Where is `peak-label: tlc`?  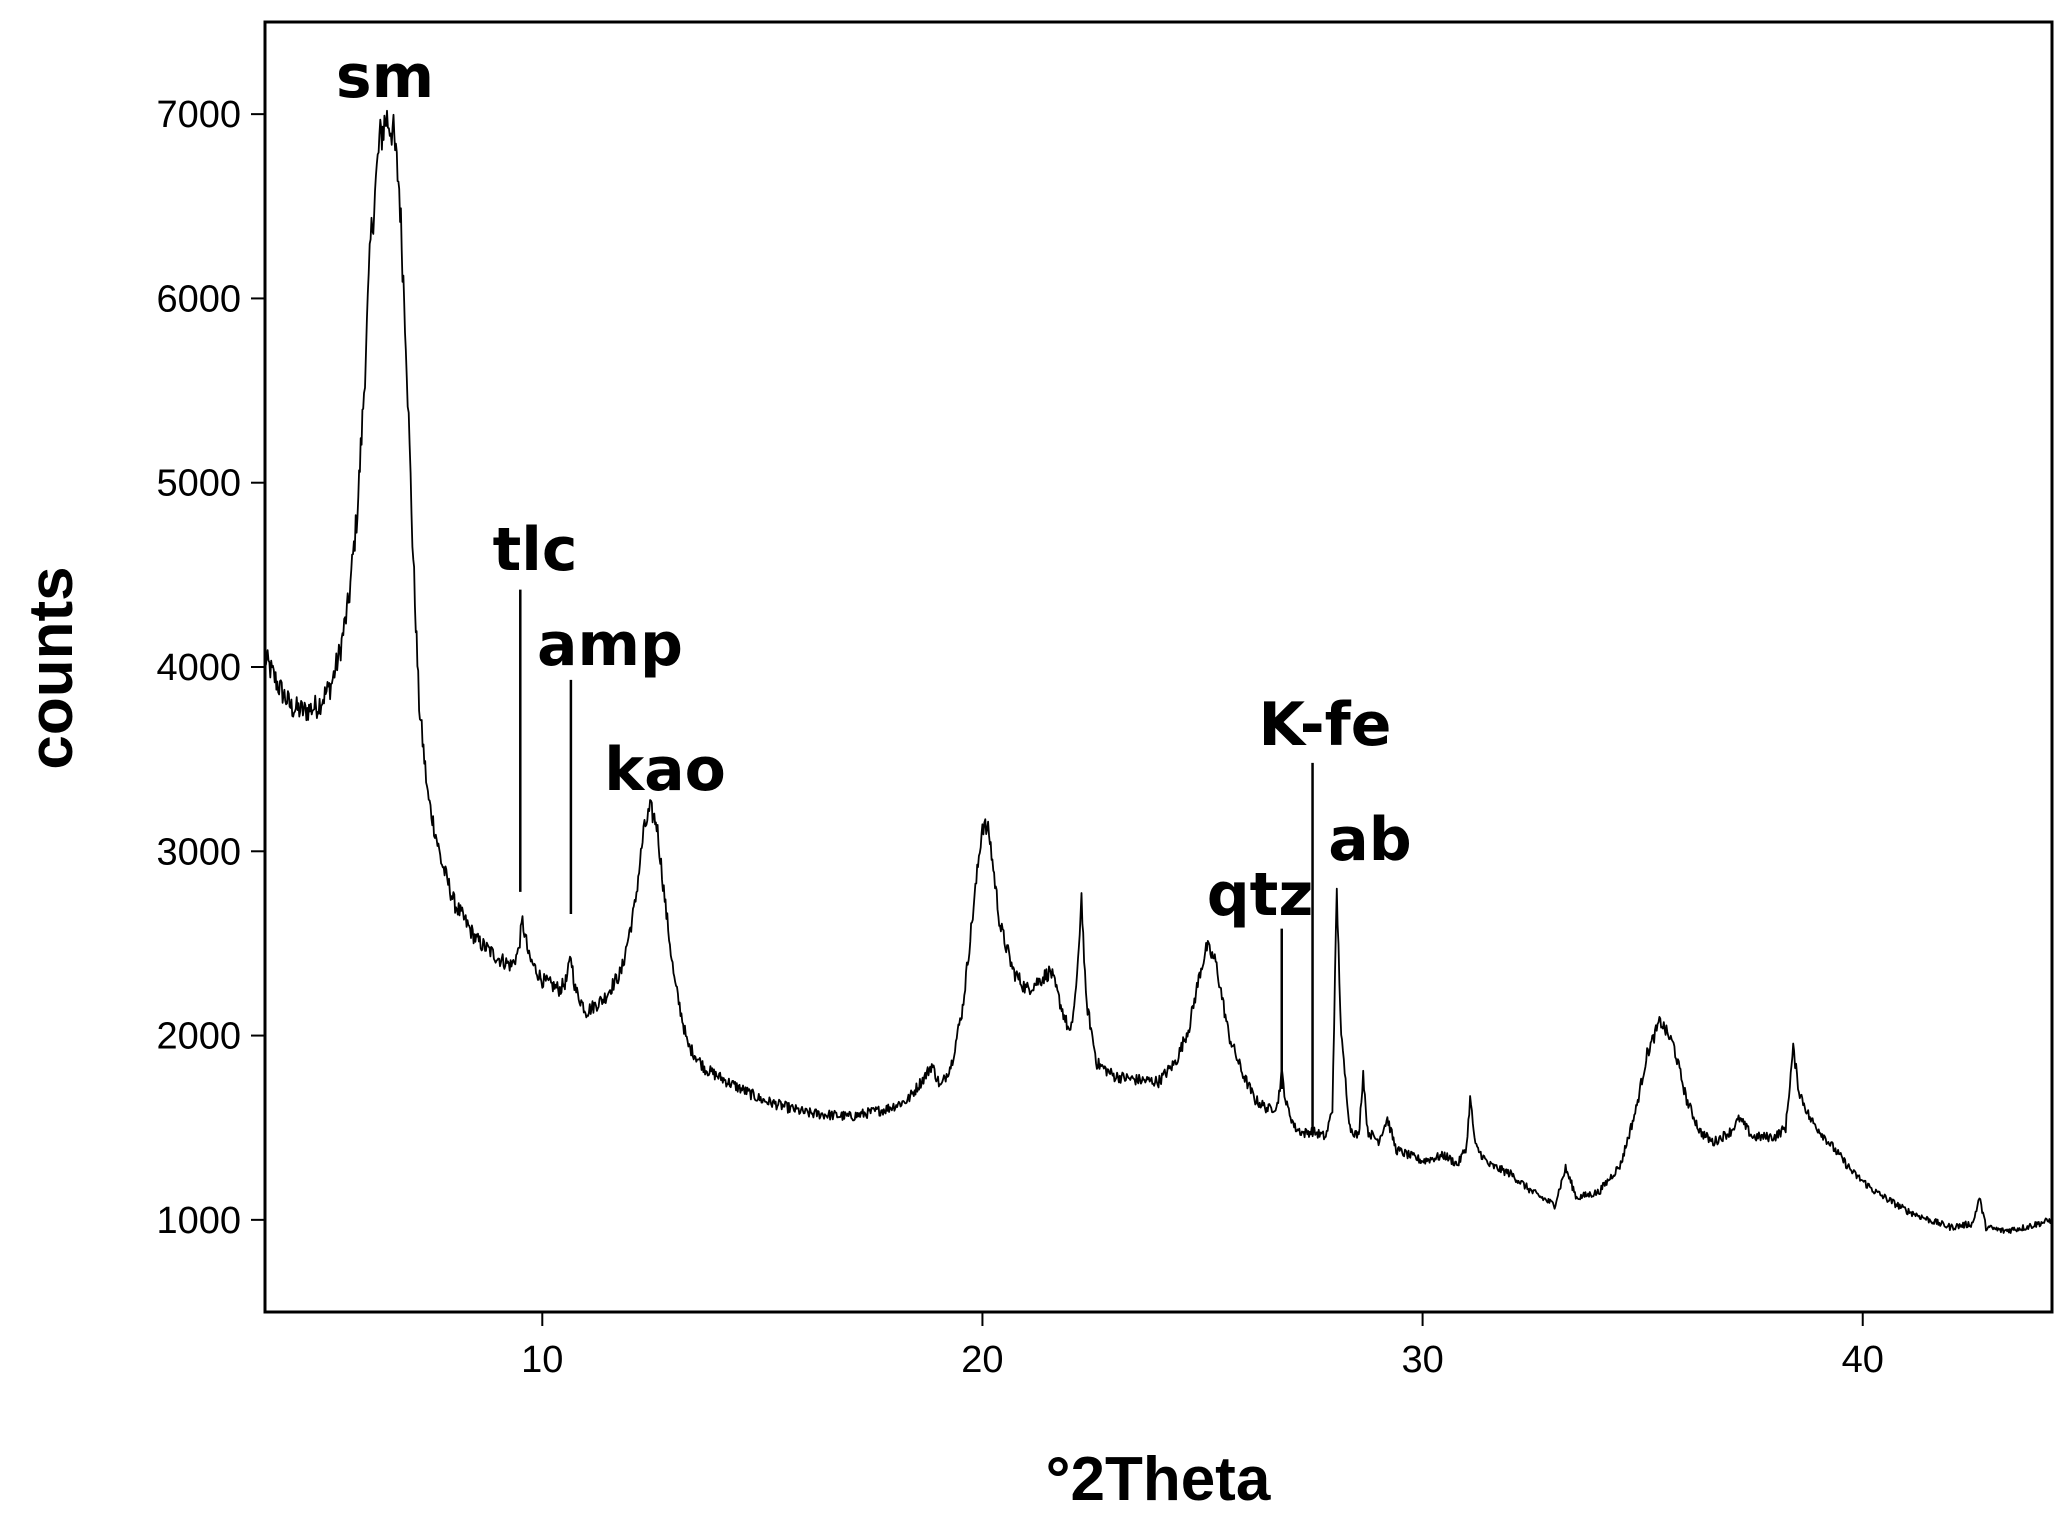 peak-label: tlc is located at coordinates (535, 550).